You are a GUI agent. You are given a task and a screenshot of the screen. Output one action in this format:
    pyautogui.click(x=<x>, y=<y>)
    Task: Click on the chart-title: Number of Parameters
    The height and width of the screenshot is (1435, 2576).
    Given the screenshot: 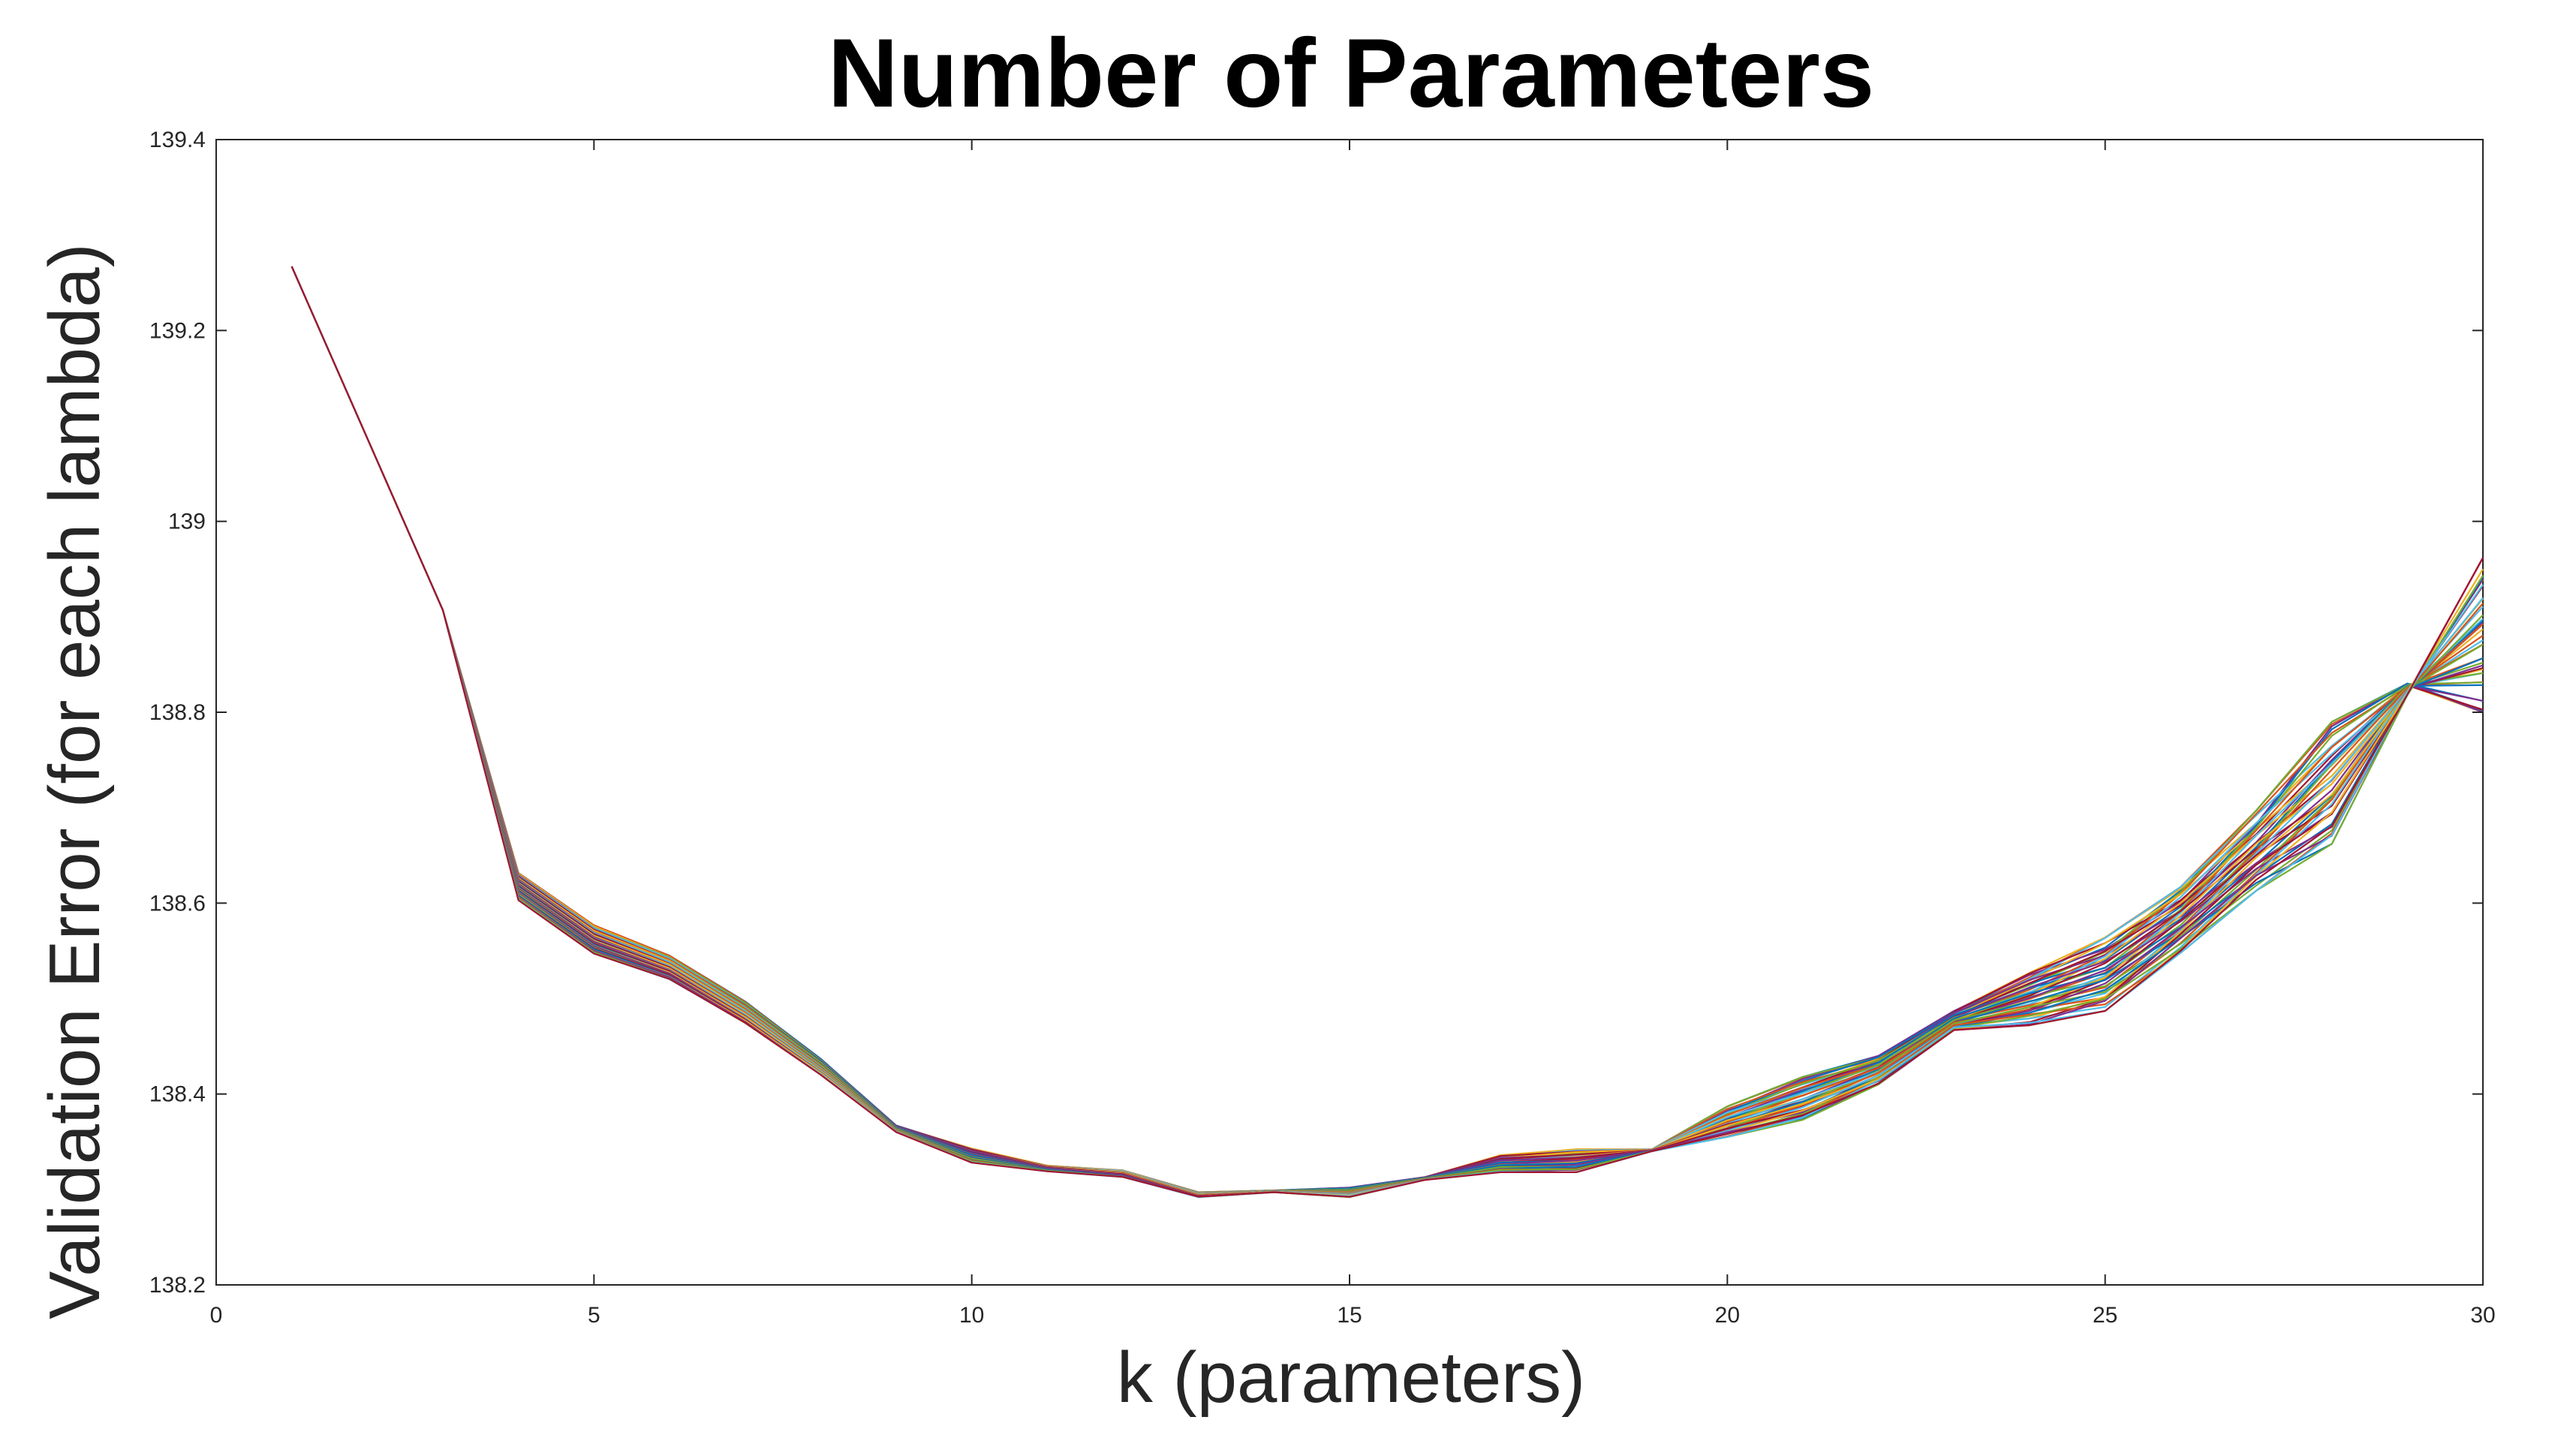 What is the action you would take?
    pyautogui.click(x=1351, y=73)
    